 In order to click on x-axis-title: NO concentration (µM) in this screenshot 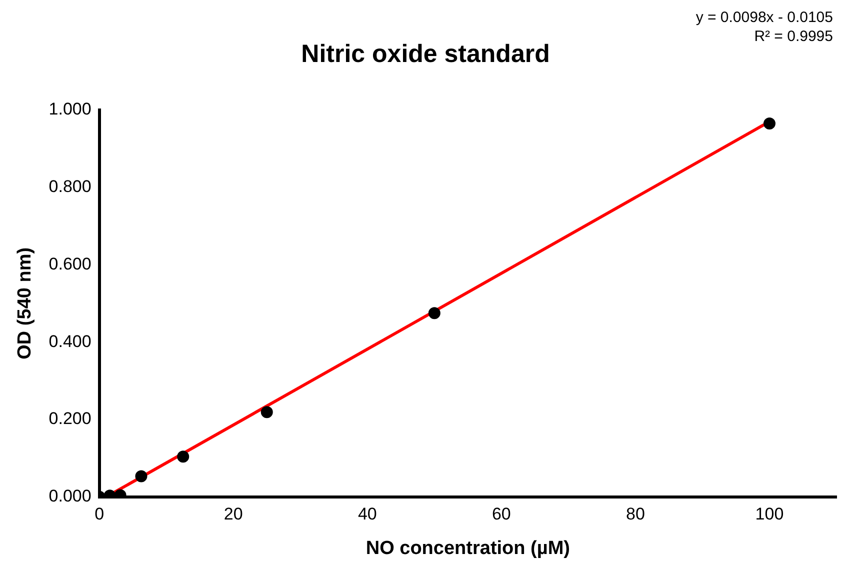, I will do `click(468, 548)`.